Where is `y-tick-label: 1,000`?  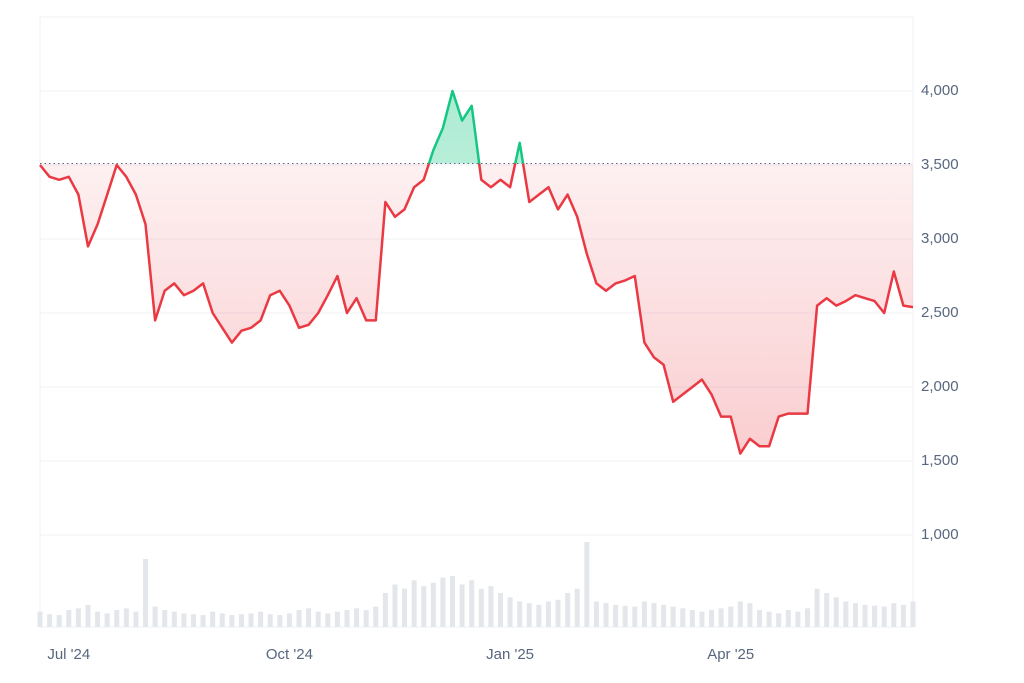 y-tick-label: 1,000 is located at coordinates (940, 534).